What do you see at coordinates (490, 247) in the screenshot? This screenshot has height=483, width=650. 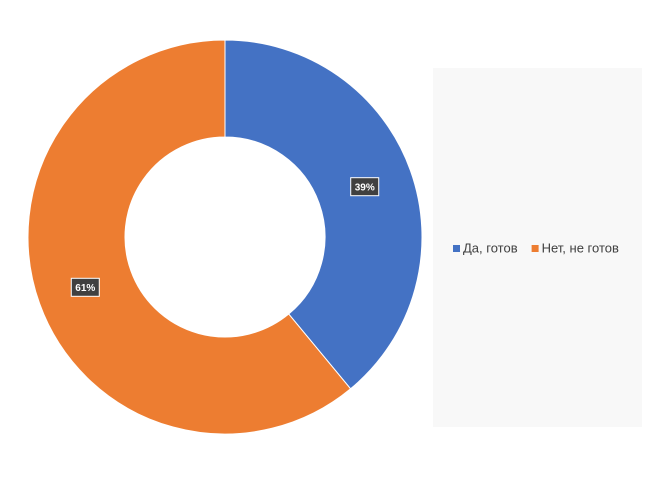 I see `legend-label: Да, готов` at bounding box center [490, 247].